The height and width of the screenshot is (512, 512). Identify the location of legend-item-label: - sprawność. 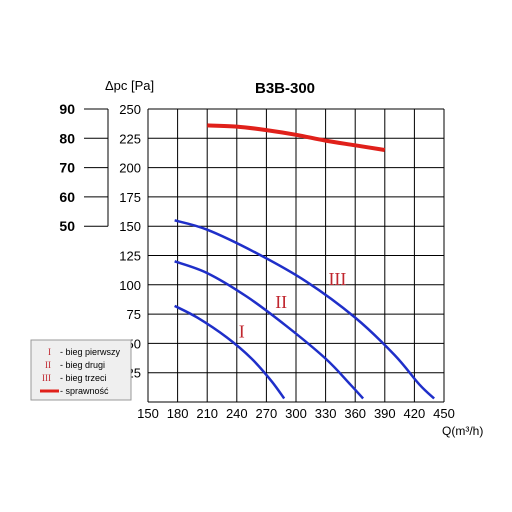
(84, 391).